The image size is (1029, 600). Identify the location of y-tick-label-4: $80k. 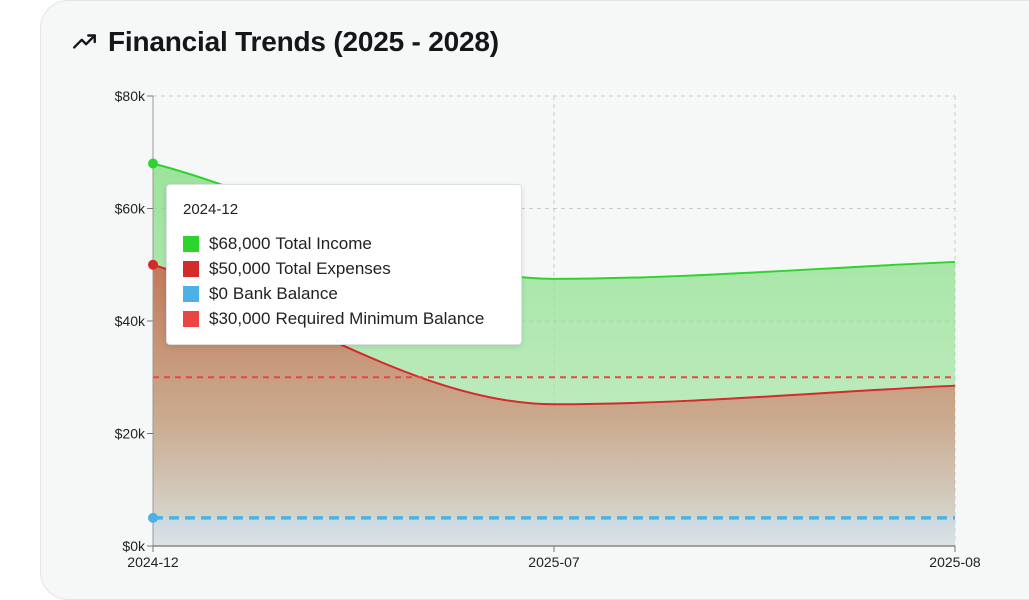
(130, 96).